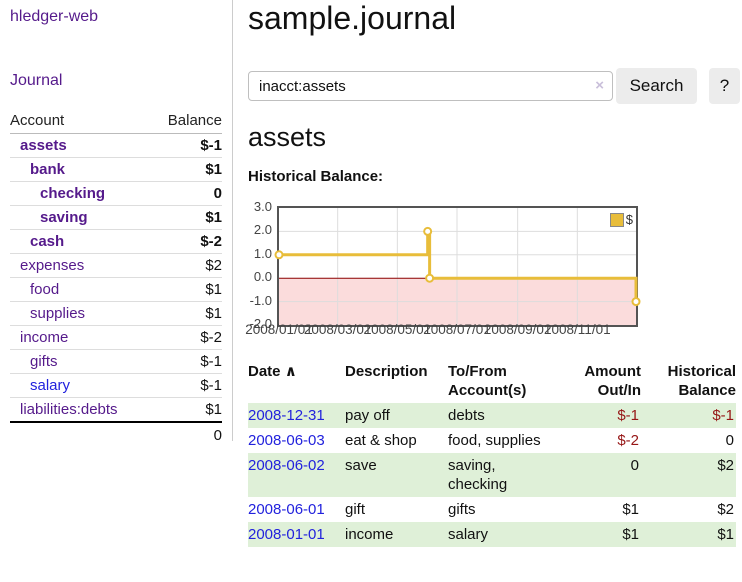 This screenshot has height=582, width=742. What do you see at coordinates (44, 361) in the screenshot?
I see `sidebar-account-link: gifts` at bounding box center [44, 361].